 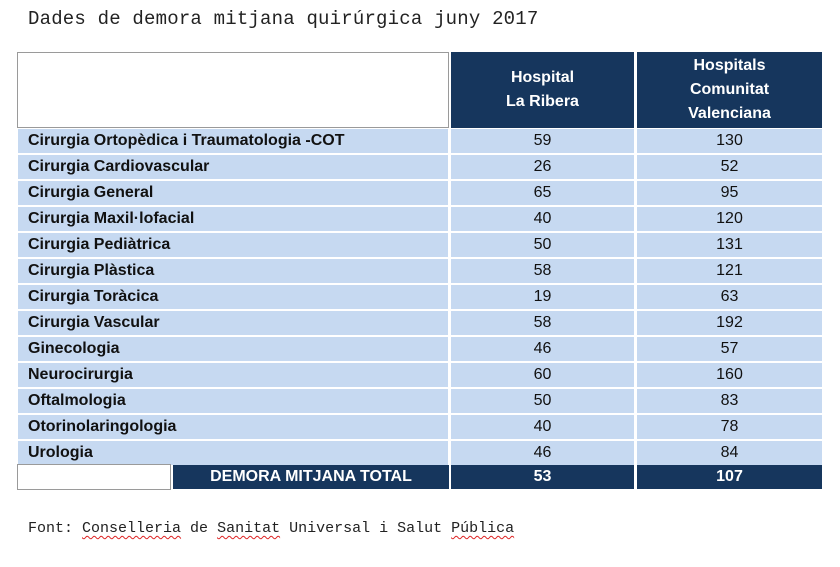 I want to click on specialty-cell-text: Cirurgia Maxil·lofacial, so click(x=111, y=218).